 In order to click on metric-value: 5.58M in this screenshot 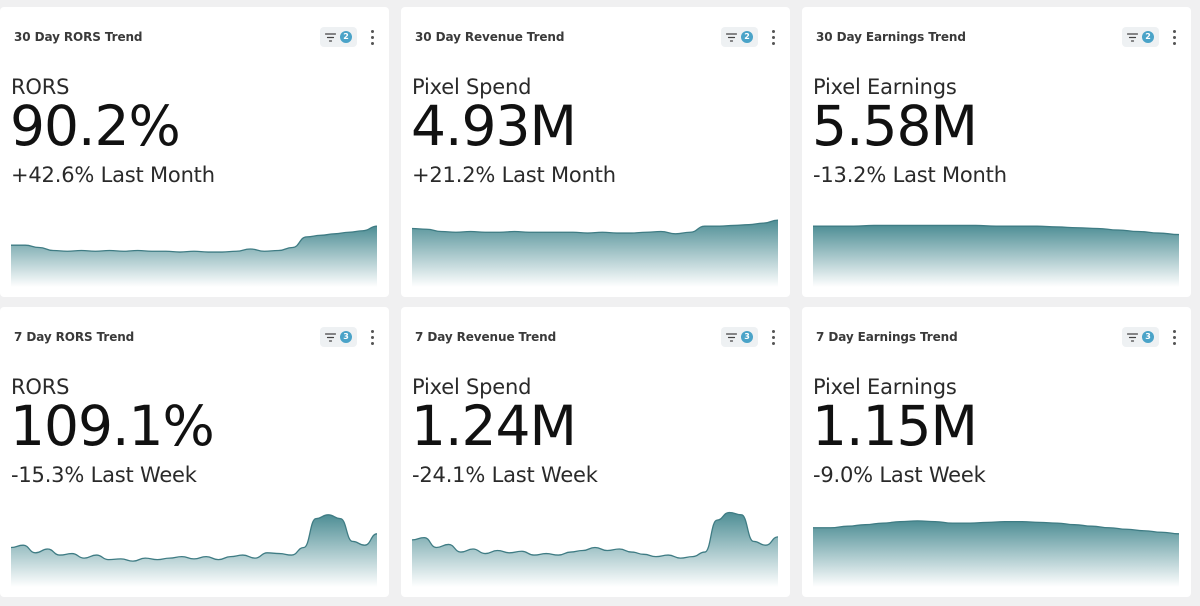, I will do `click(895, 126)`.